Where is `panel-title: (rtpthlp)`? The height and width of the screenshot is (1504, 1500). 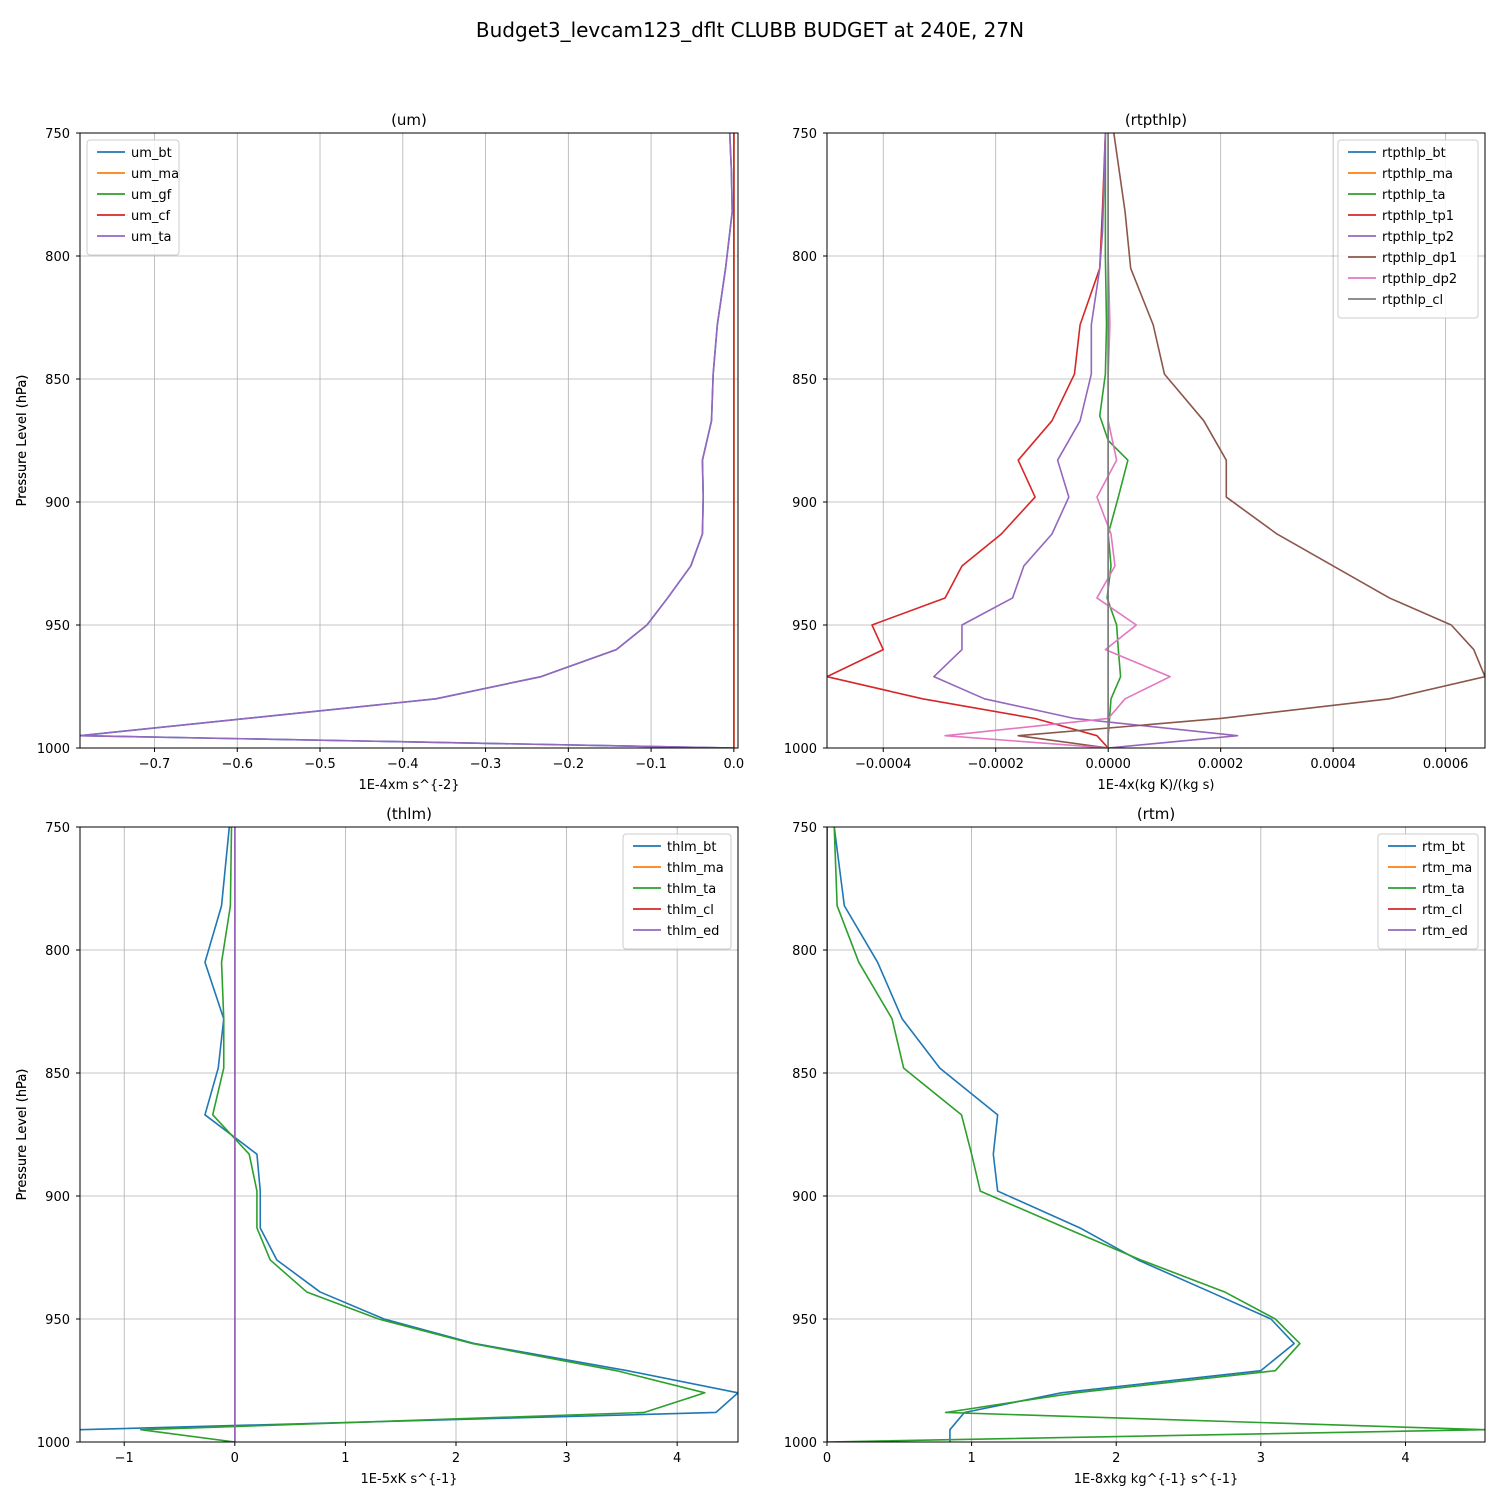
panel-title: (rtpthlp) is located at coordinates (1156, 120).